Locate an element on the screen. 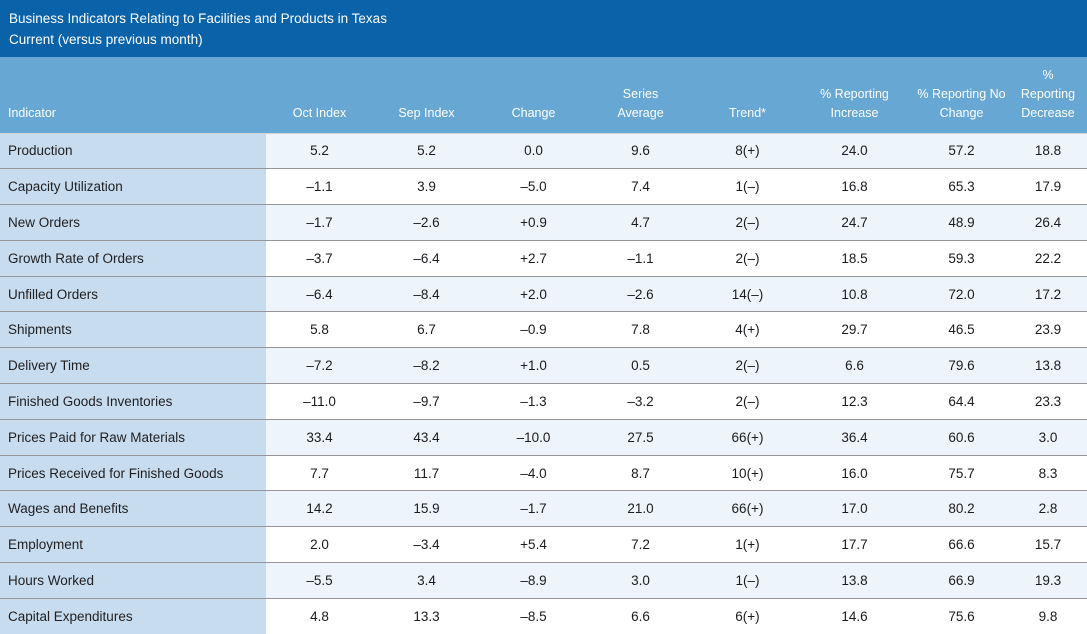  value-cell: 66(+) is located at coordinates (747, 508).